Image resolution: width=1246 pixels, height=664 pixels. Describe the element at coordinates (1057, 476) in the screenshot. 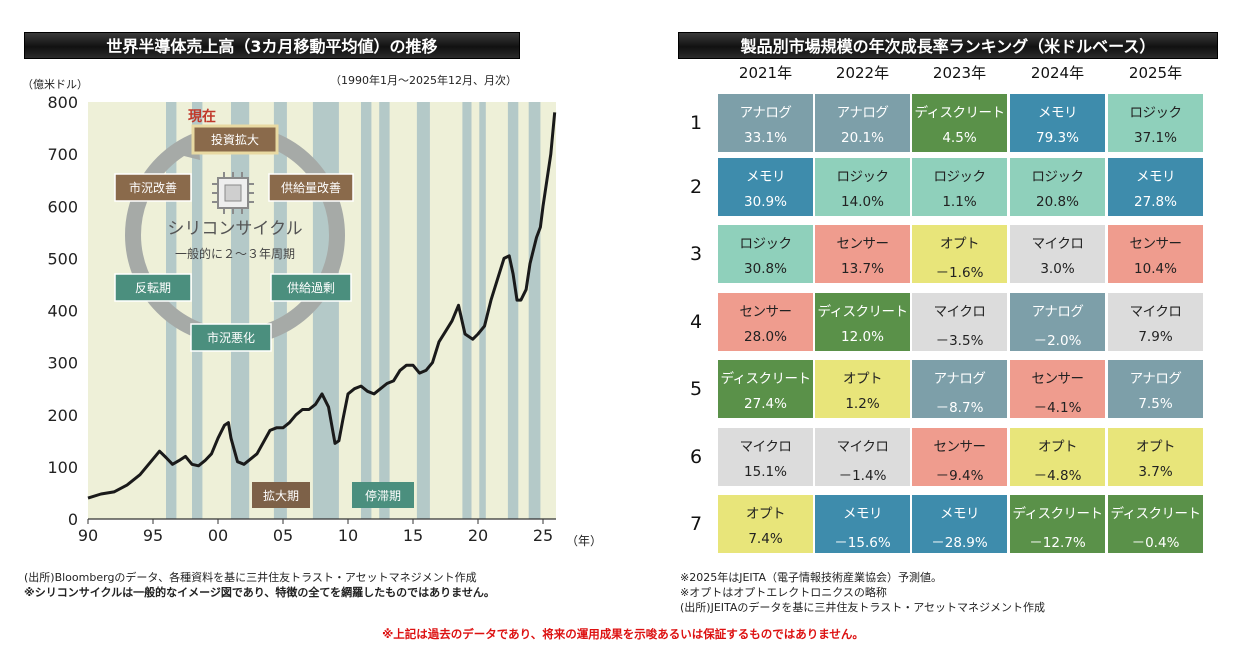

I see `growth-rate: －4.8%` at that location.